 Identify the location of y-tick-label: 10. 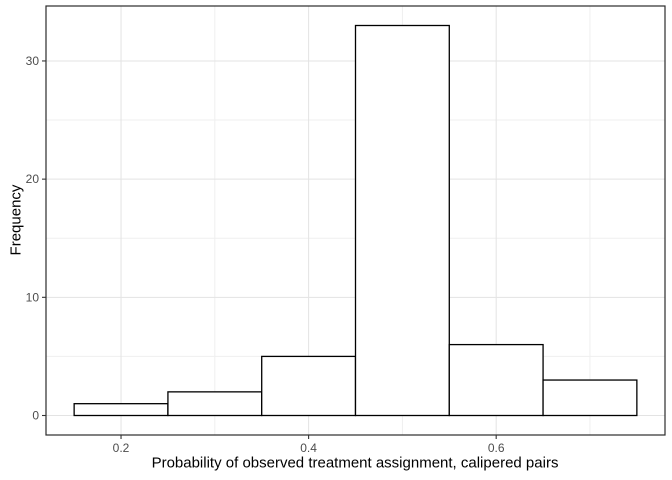
(33, 297).